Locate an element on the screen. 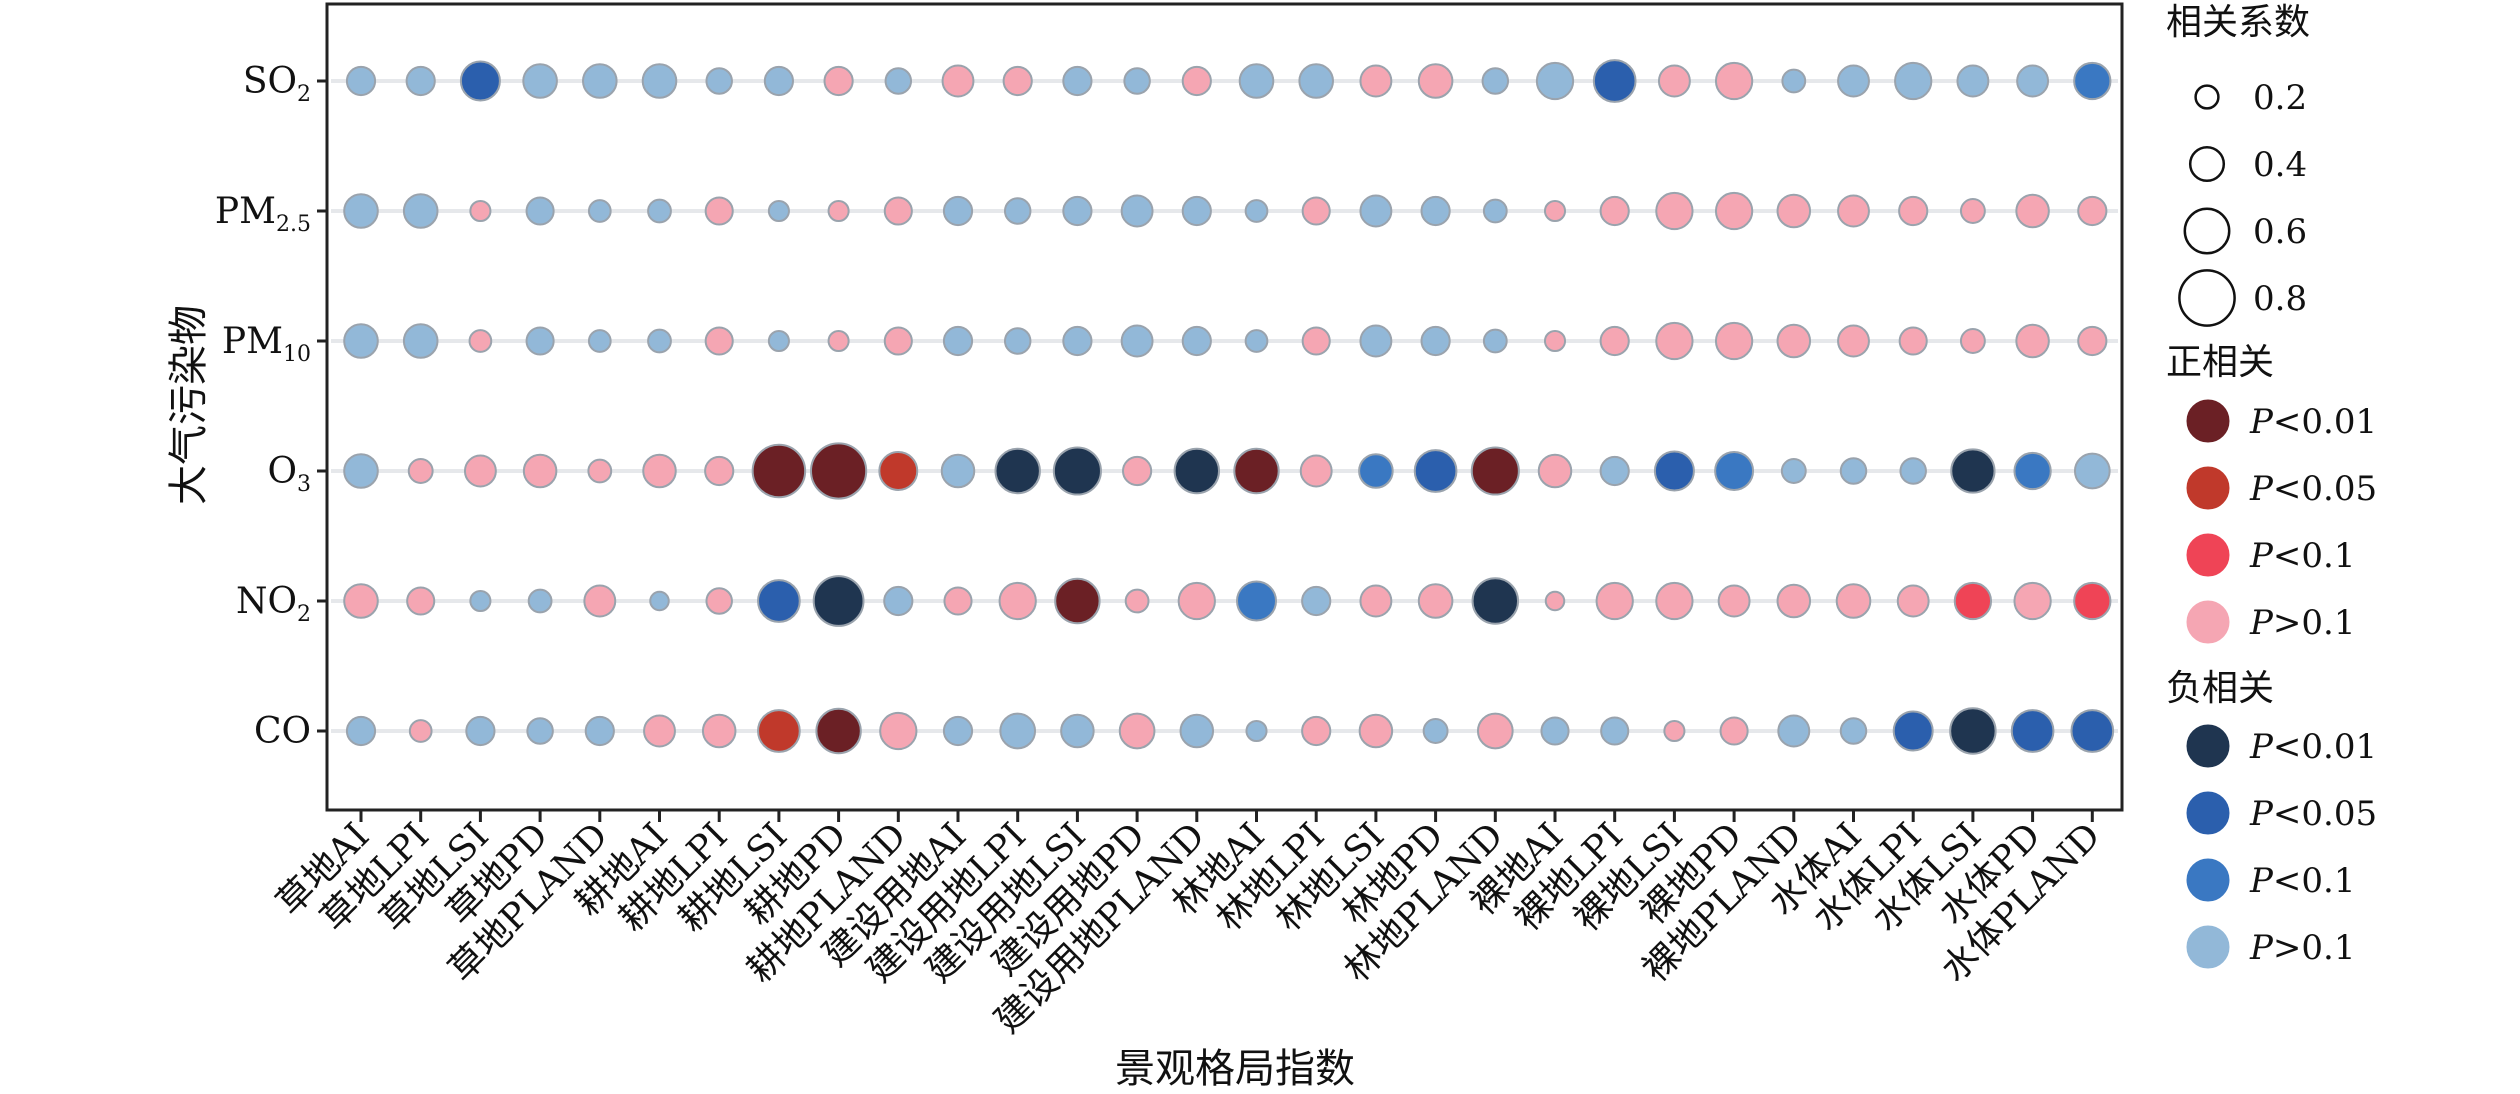  bubble-point: PM2.5 / 林地PD: -0.3 is located at coordinates (1435, 211).